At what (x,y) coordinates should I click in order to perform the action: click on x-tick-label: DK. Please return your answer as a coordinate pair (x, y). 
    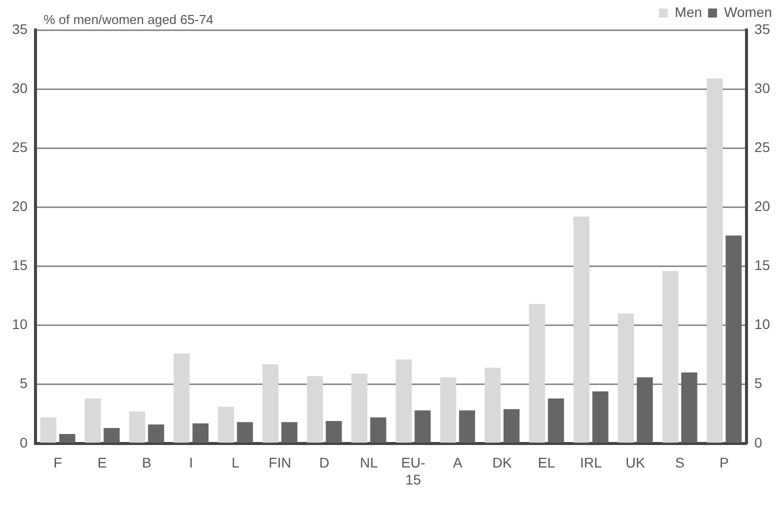
    Looking at the image, I should click on (502, 462).